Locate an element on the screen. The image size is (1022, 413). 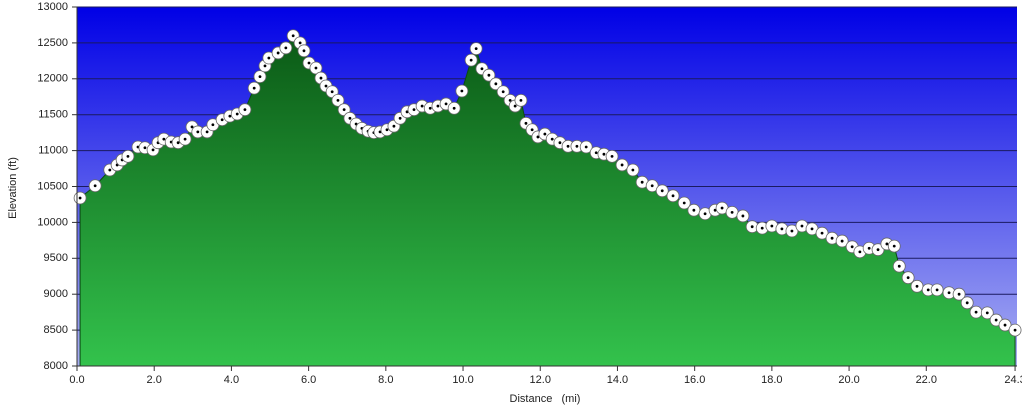
y-tick-label: 9000 is located at coordinates (56, 294).